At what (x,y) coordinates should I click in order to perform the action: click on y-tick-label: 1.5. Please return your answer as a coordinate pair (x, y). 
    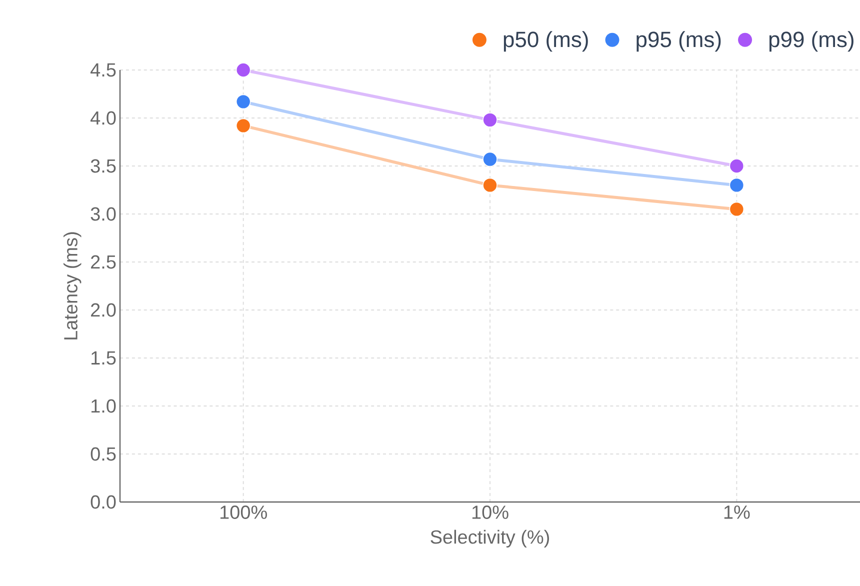
    Looking at the image, I should click on (104, 358).